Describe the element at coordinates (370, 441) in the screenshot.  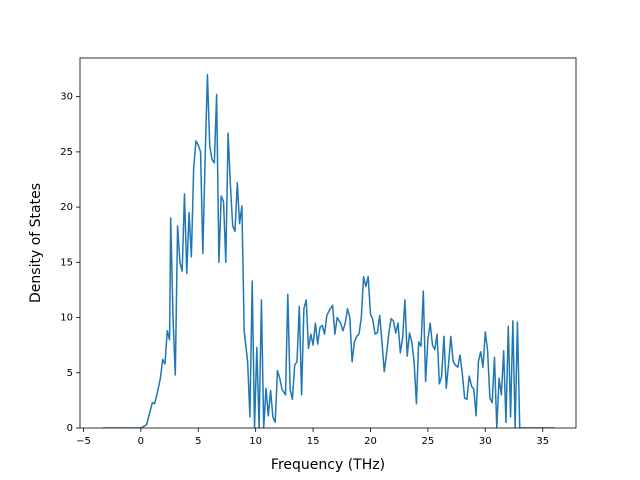
I see `x-tick-label: 20` at that location.